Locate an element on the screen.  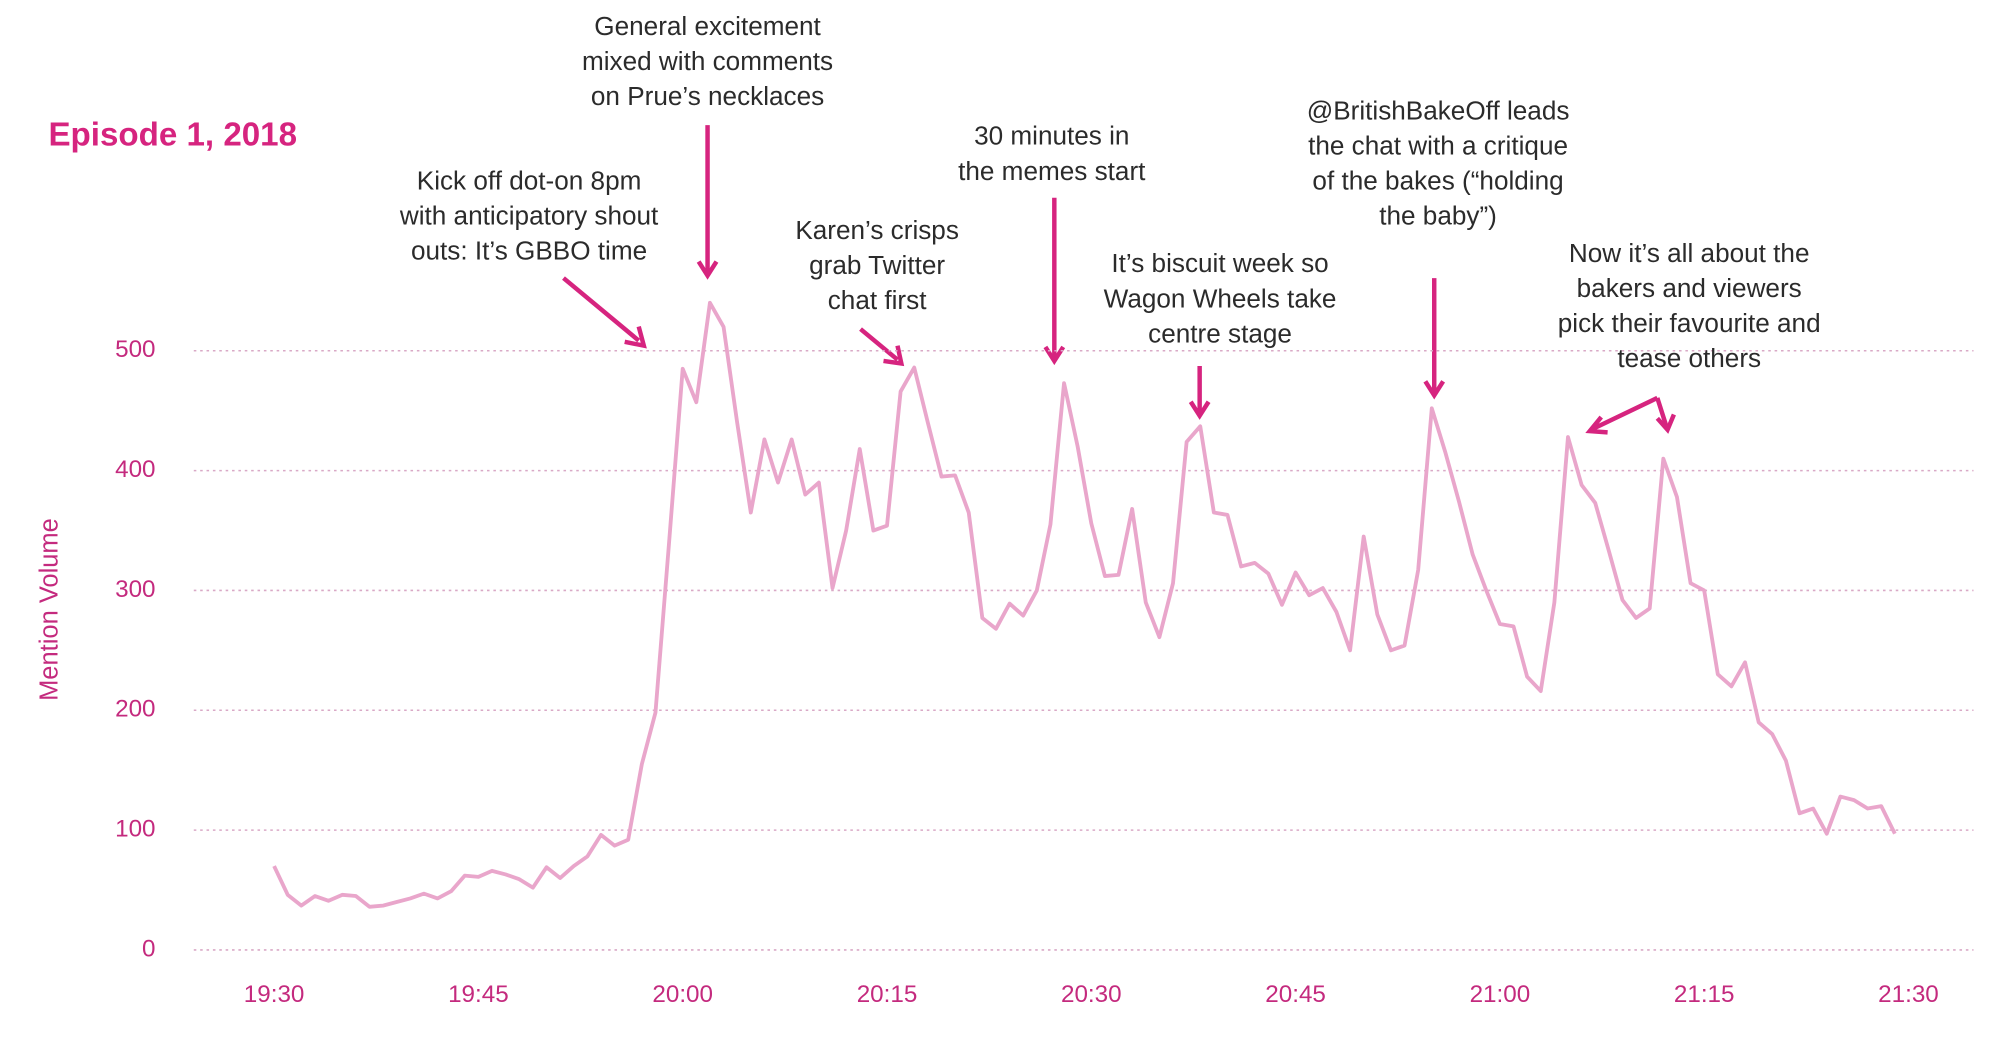
x-tick-label: 20:30 is located at coordinates (1091, 994).